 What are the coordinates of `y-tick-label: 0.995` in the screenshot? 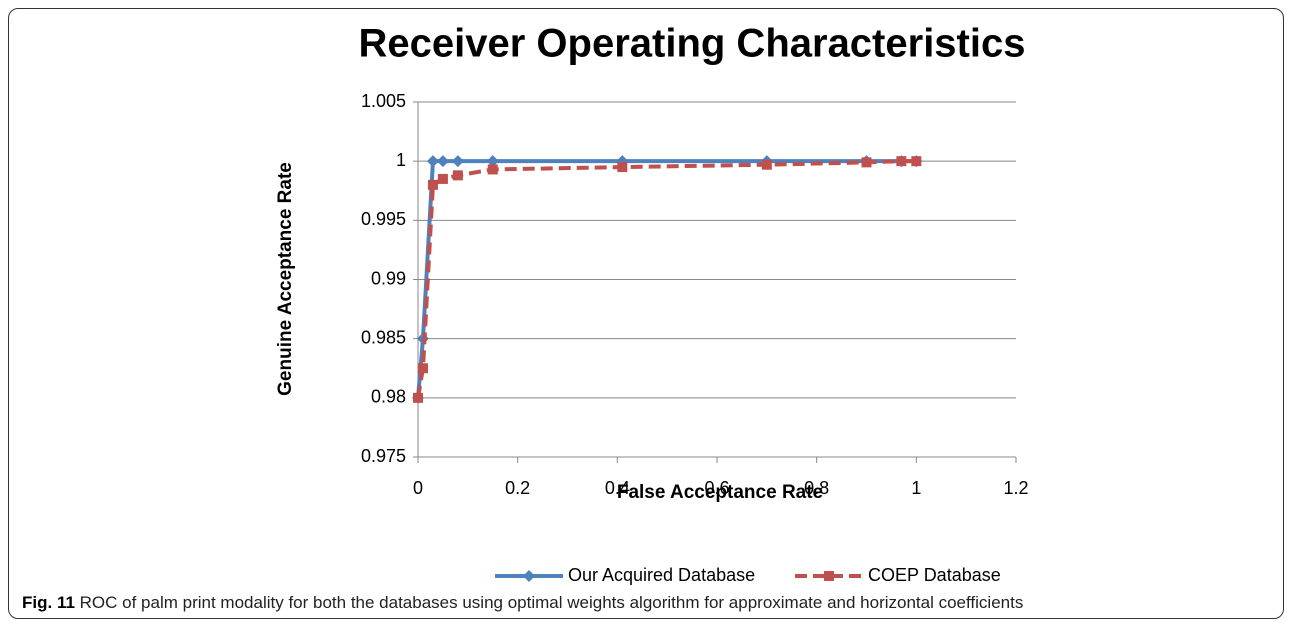 It's located at (383, 219).